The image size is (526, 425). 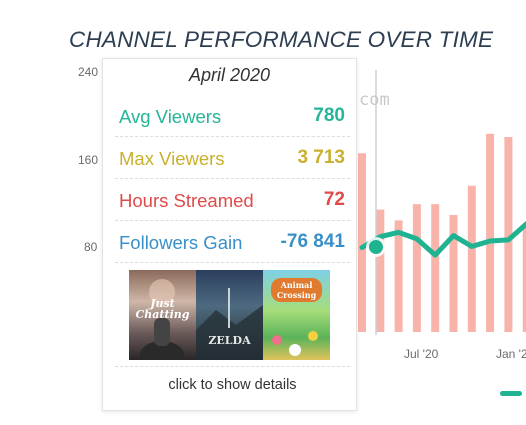 I want to click on animal-crossing-thumbnail: Animal Crossing, so click(x=296, y=315).